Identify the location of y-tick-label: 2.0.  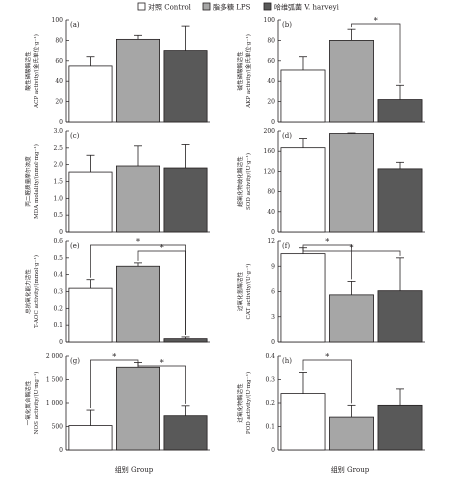
(58, 165).